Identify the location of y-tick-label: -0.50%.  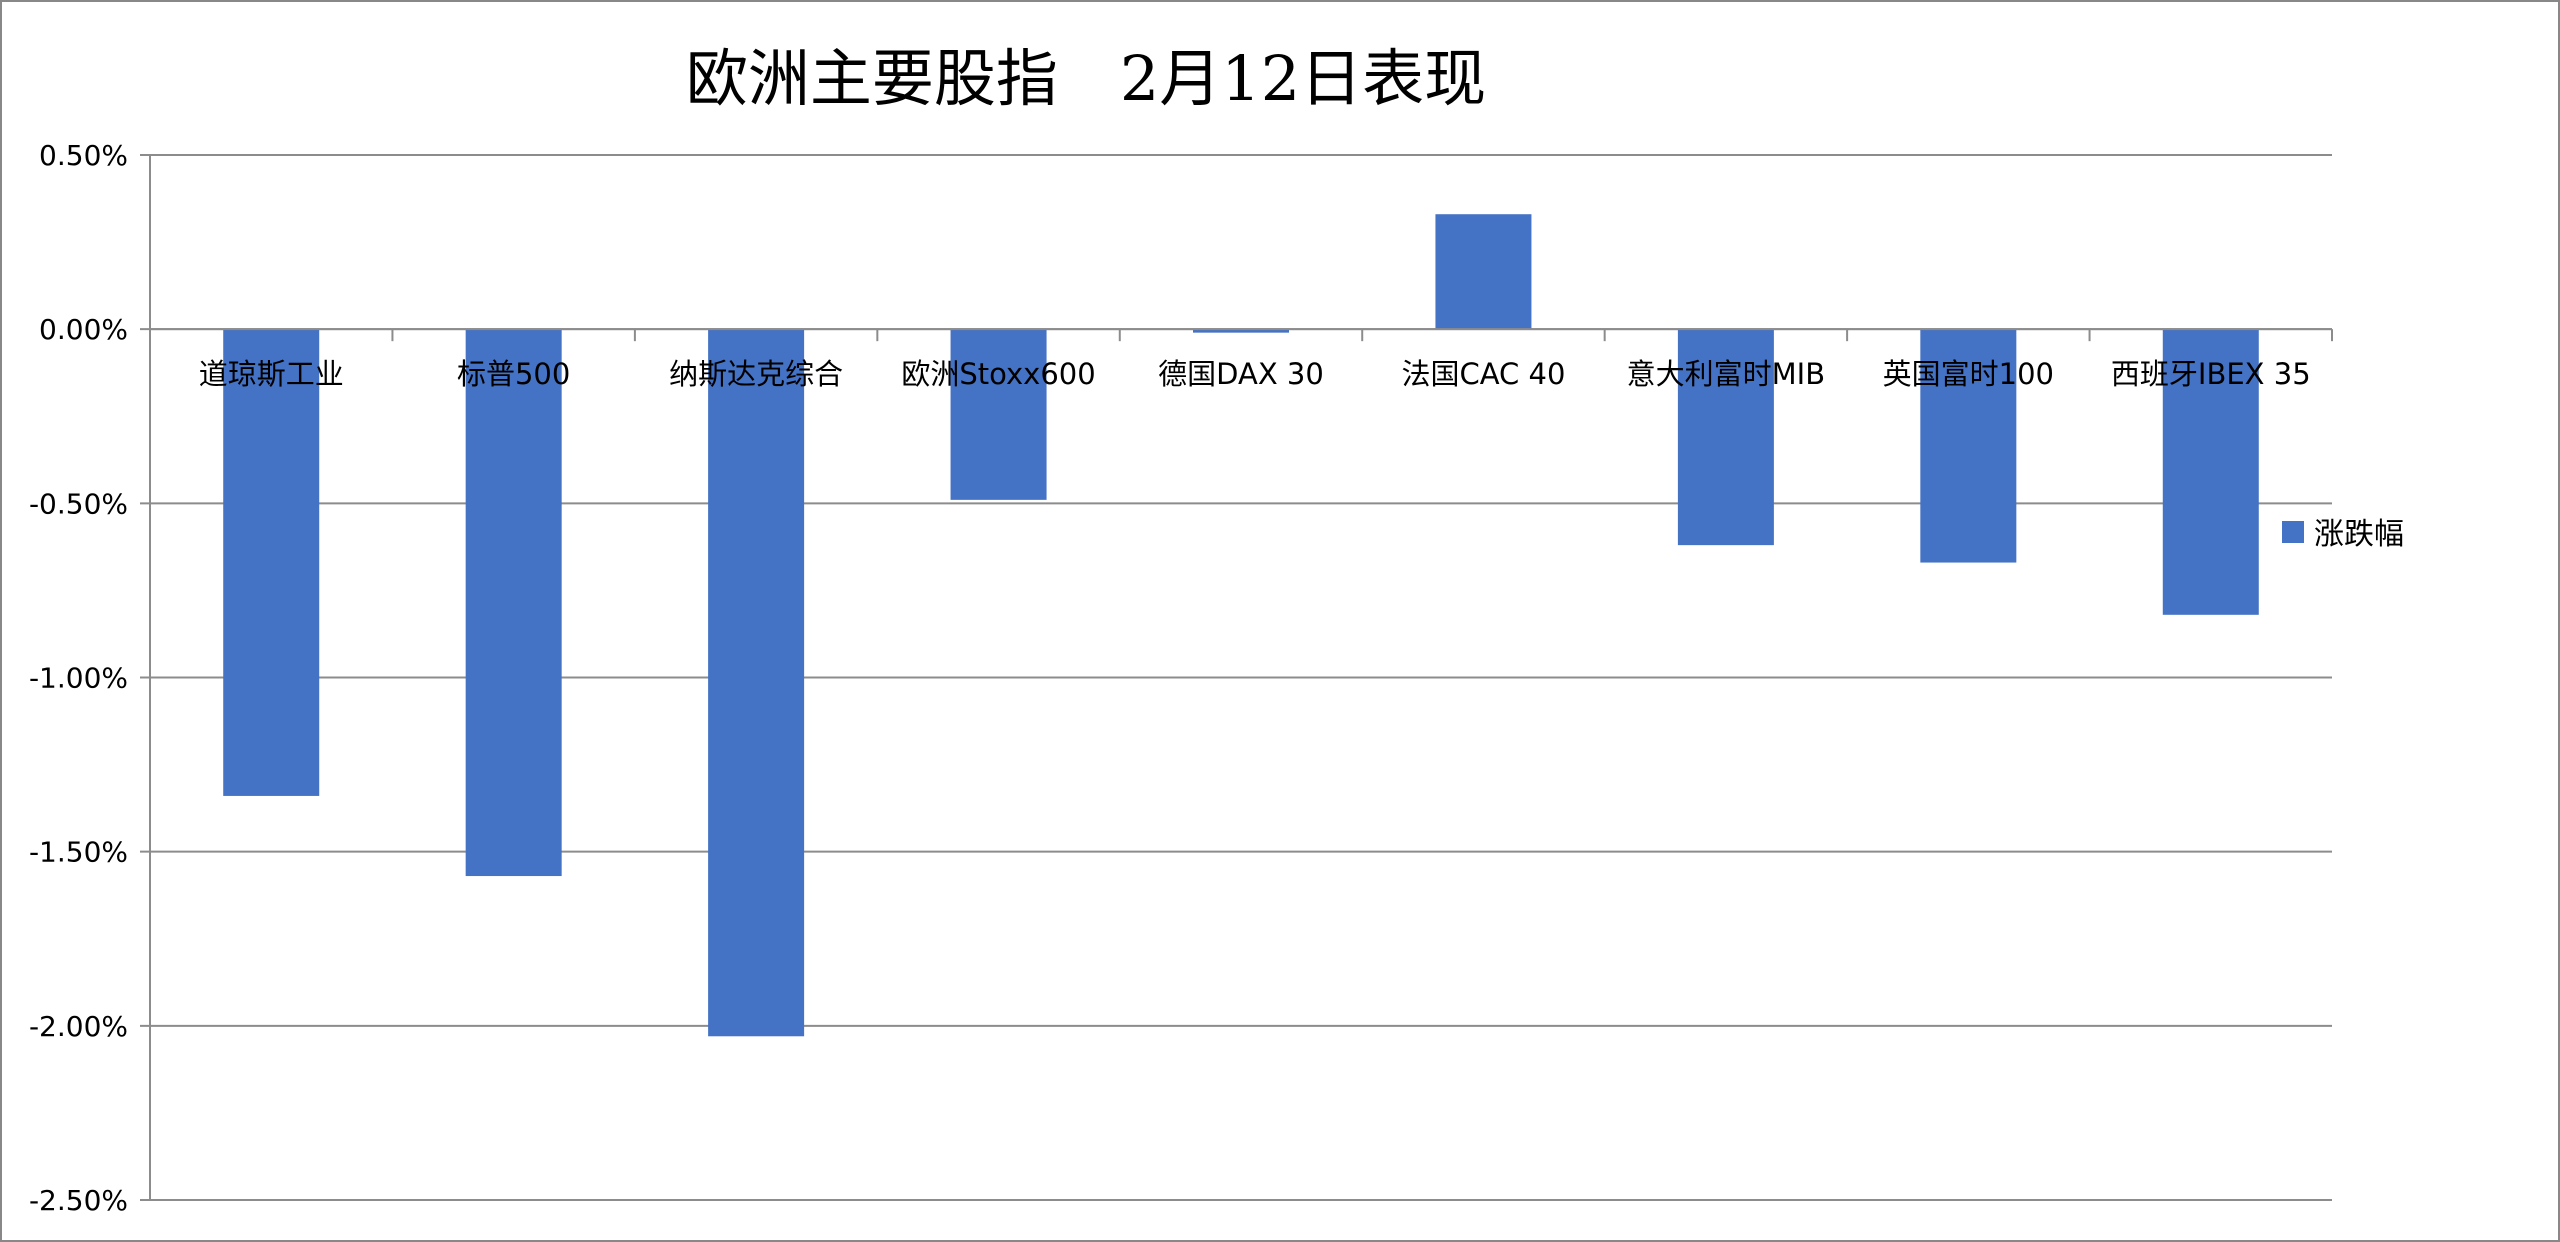
(78, 503).